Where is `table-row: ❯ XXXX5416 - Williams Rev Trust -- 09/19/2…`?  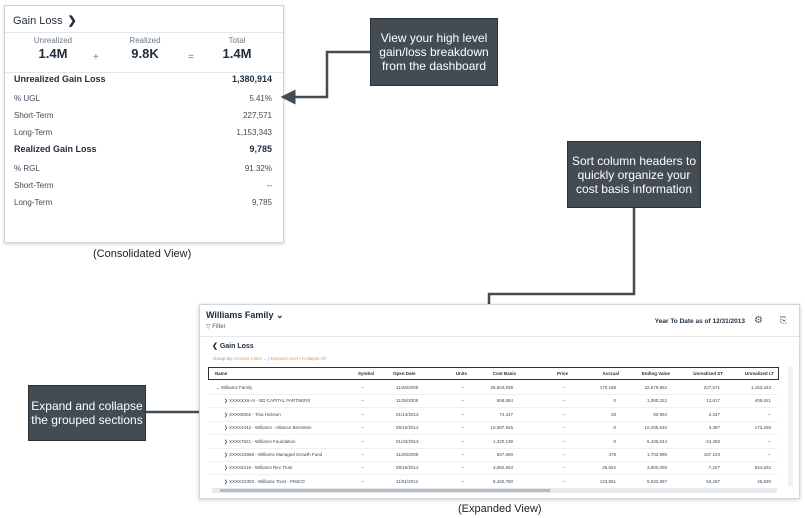
table-row: ❯ XXXX5416 - Williams Rev Trust -- 09/19/2… is located at coordinates (493, 469).